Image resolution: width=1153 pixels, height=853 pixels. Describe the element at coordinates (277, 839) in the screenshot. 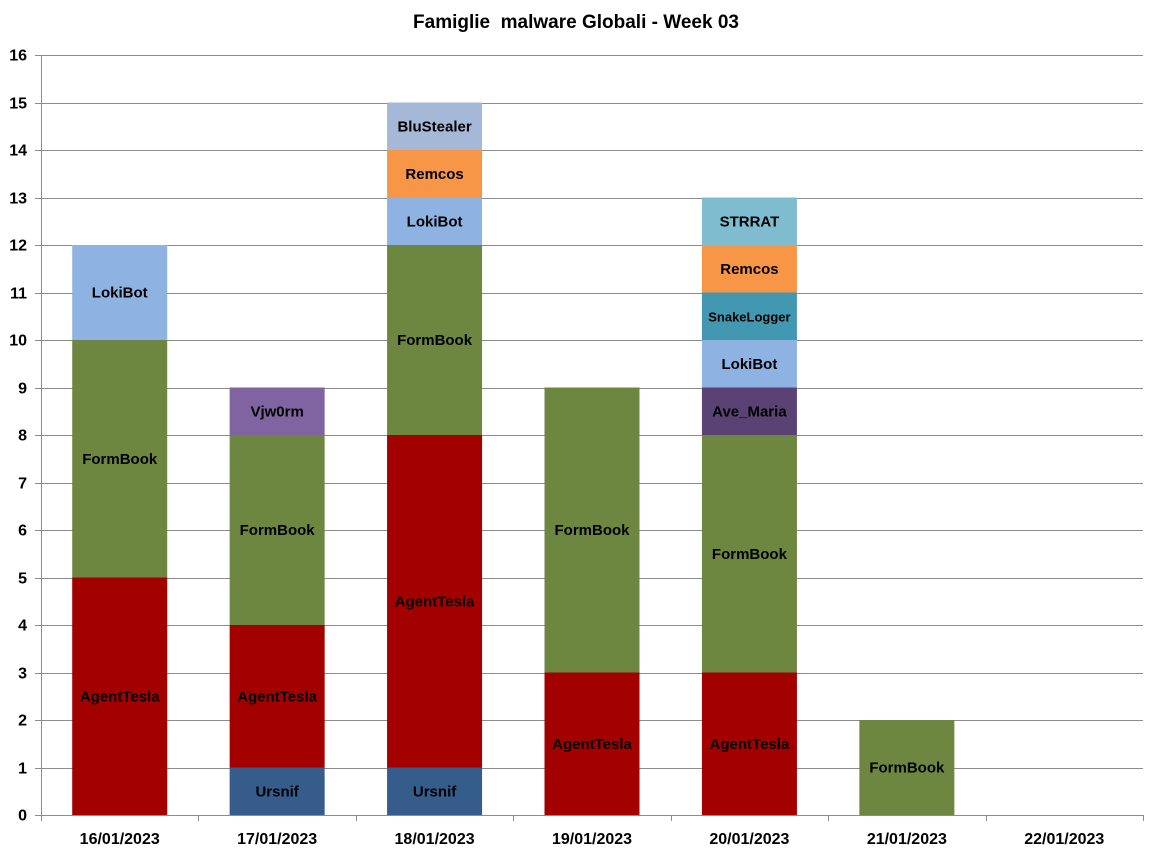

I see `x-tick-label: 17/01/2023` at that location.